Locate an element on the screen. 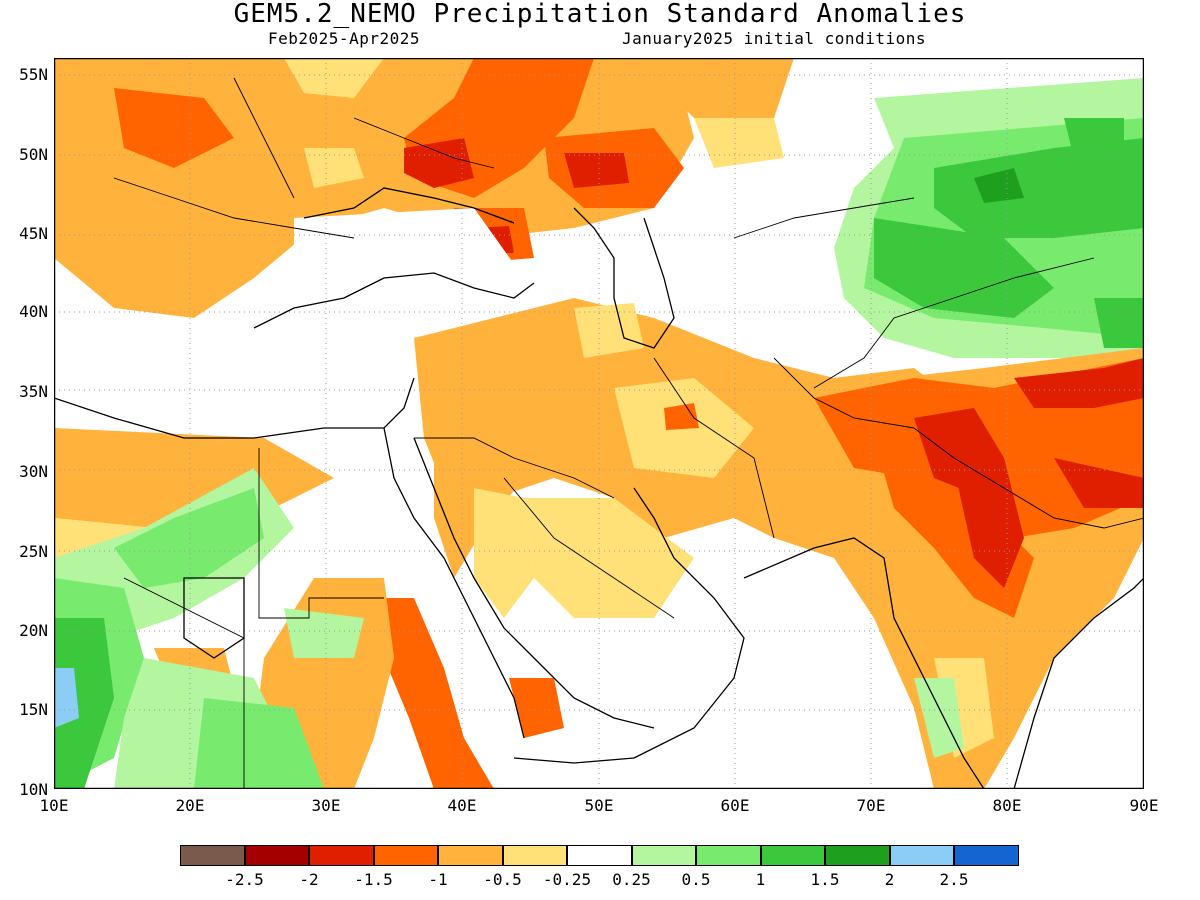  lat-label: 10N is located at coordinates (33, 789).